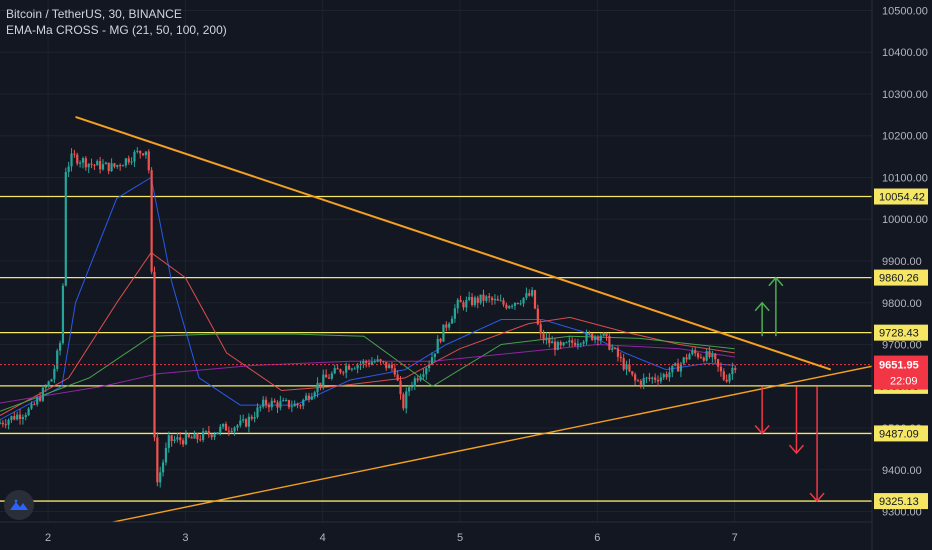  What do you see at coordinates (460, 538) in the screenshot?
I see `x-tick-label: 5` at bounding box center [460, 538].